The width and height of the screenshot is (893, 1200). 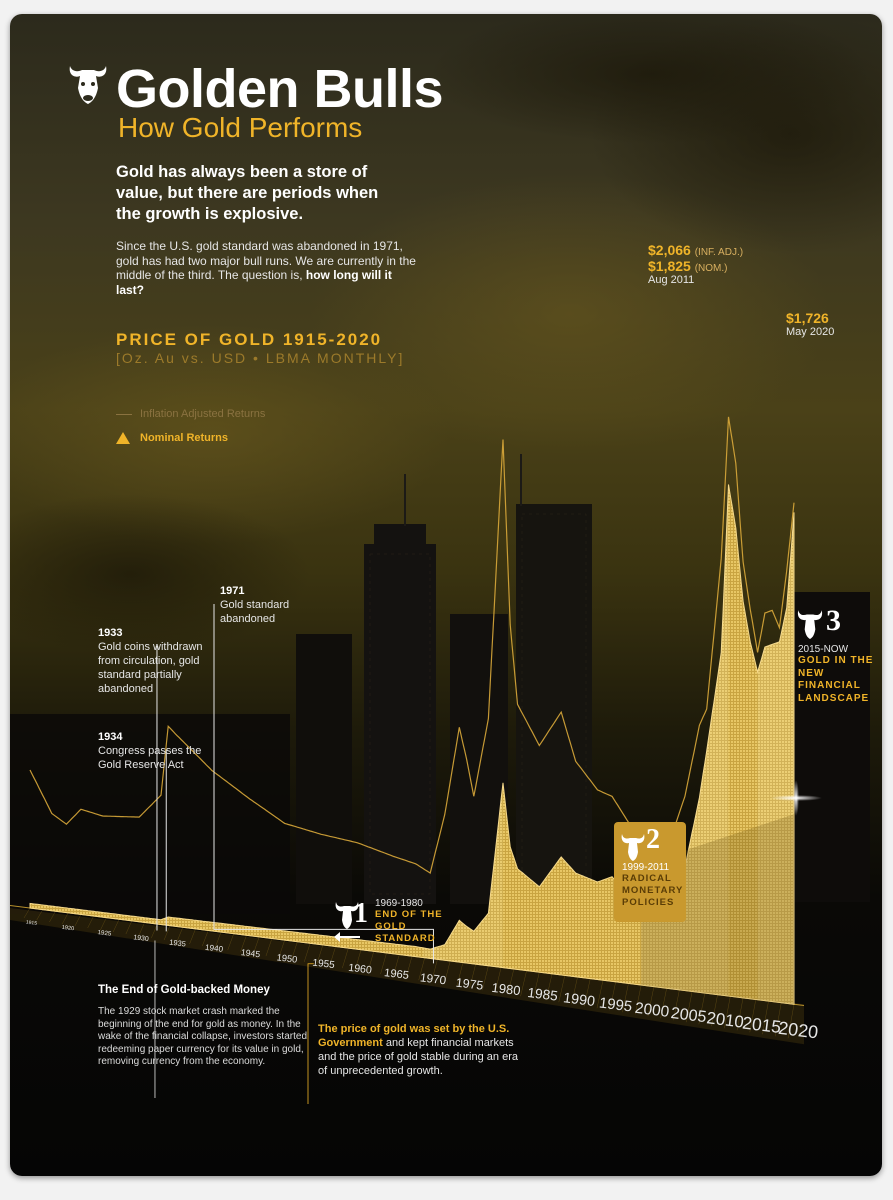 I want to click on x-tick-label-1915: 1915, so click(x=32, y=923).